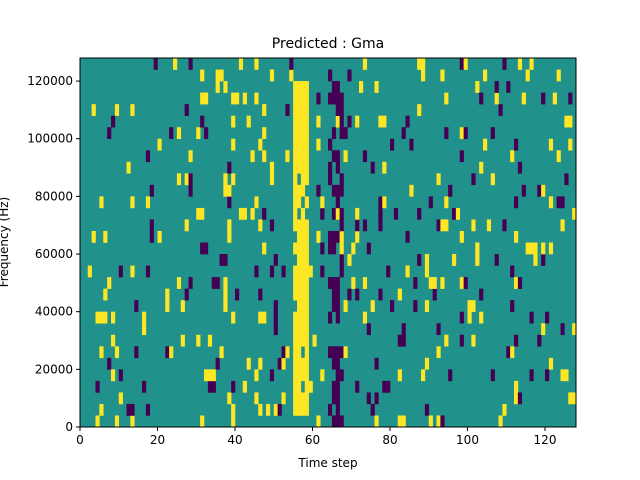 This screenshot has width=640, height=480. What do you see at coordinates (312, 440) in the screenshot?
I see `x-tick-label: 60` at bounding box center [312, 440].